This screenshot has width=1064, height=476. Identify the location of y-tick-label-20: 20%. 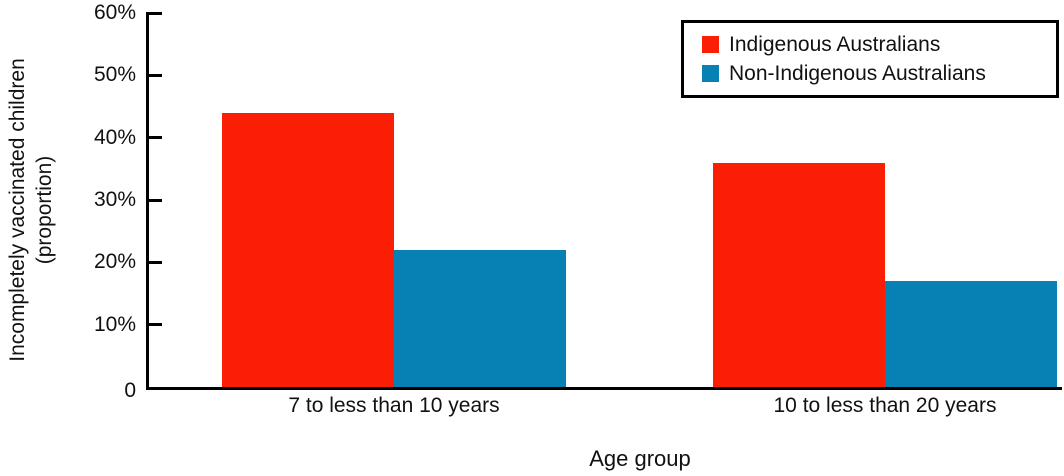
(114, 262).